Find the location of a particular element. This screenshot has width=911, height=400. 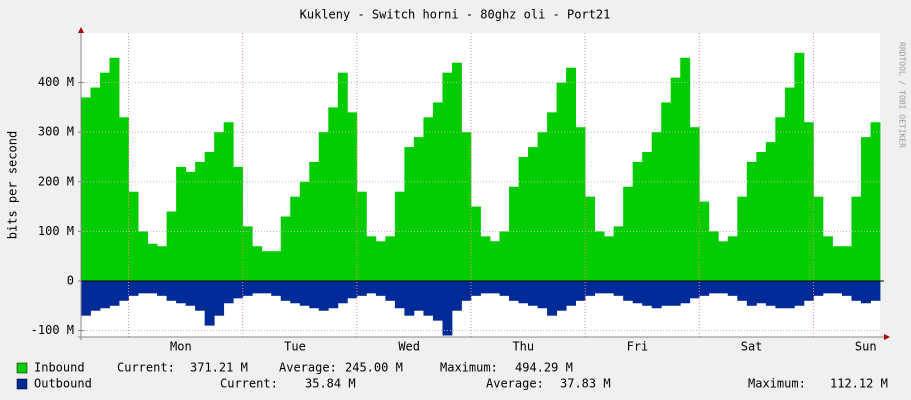

x-tick-label: Fri is located at coordinates (638, 347).